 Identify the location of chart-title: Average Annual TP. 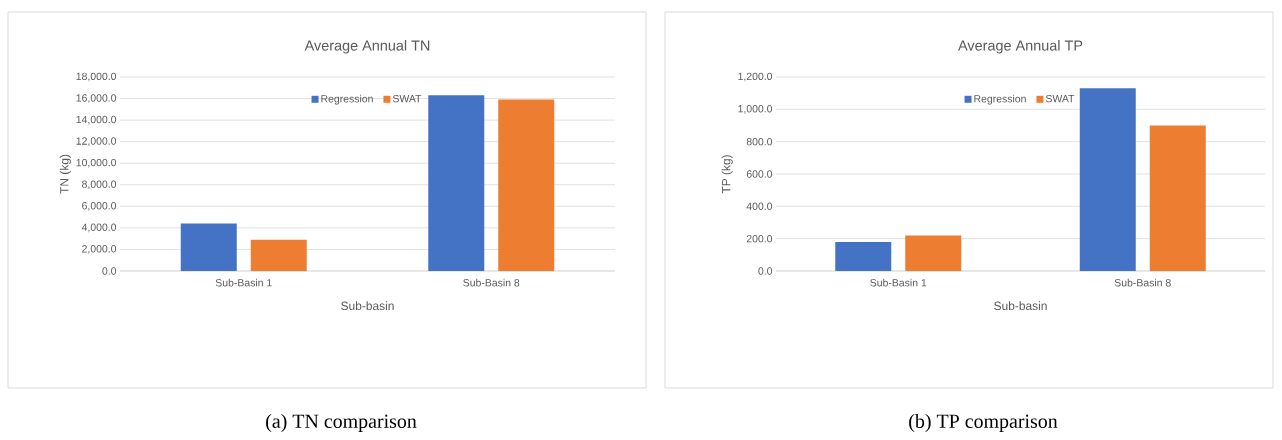
(1020, 47).